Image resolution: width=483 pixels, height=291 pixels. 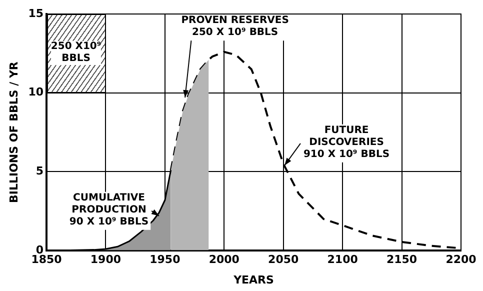 I want to click on annotation: 250 X10⁹ BBLS, so click(x=76, y=53).